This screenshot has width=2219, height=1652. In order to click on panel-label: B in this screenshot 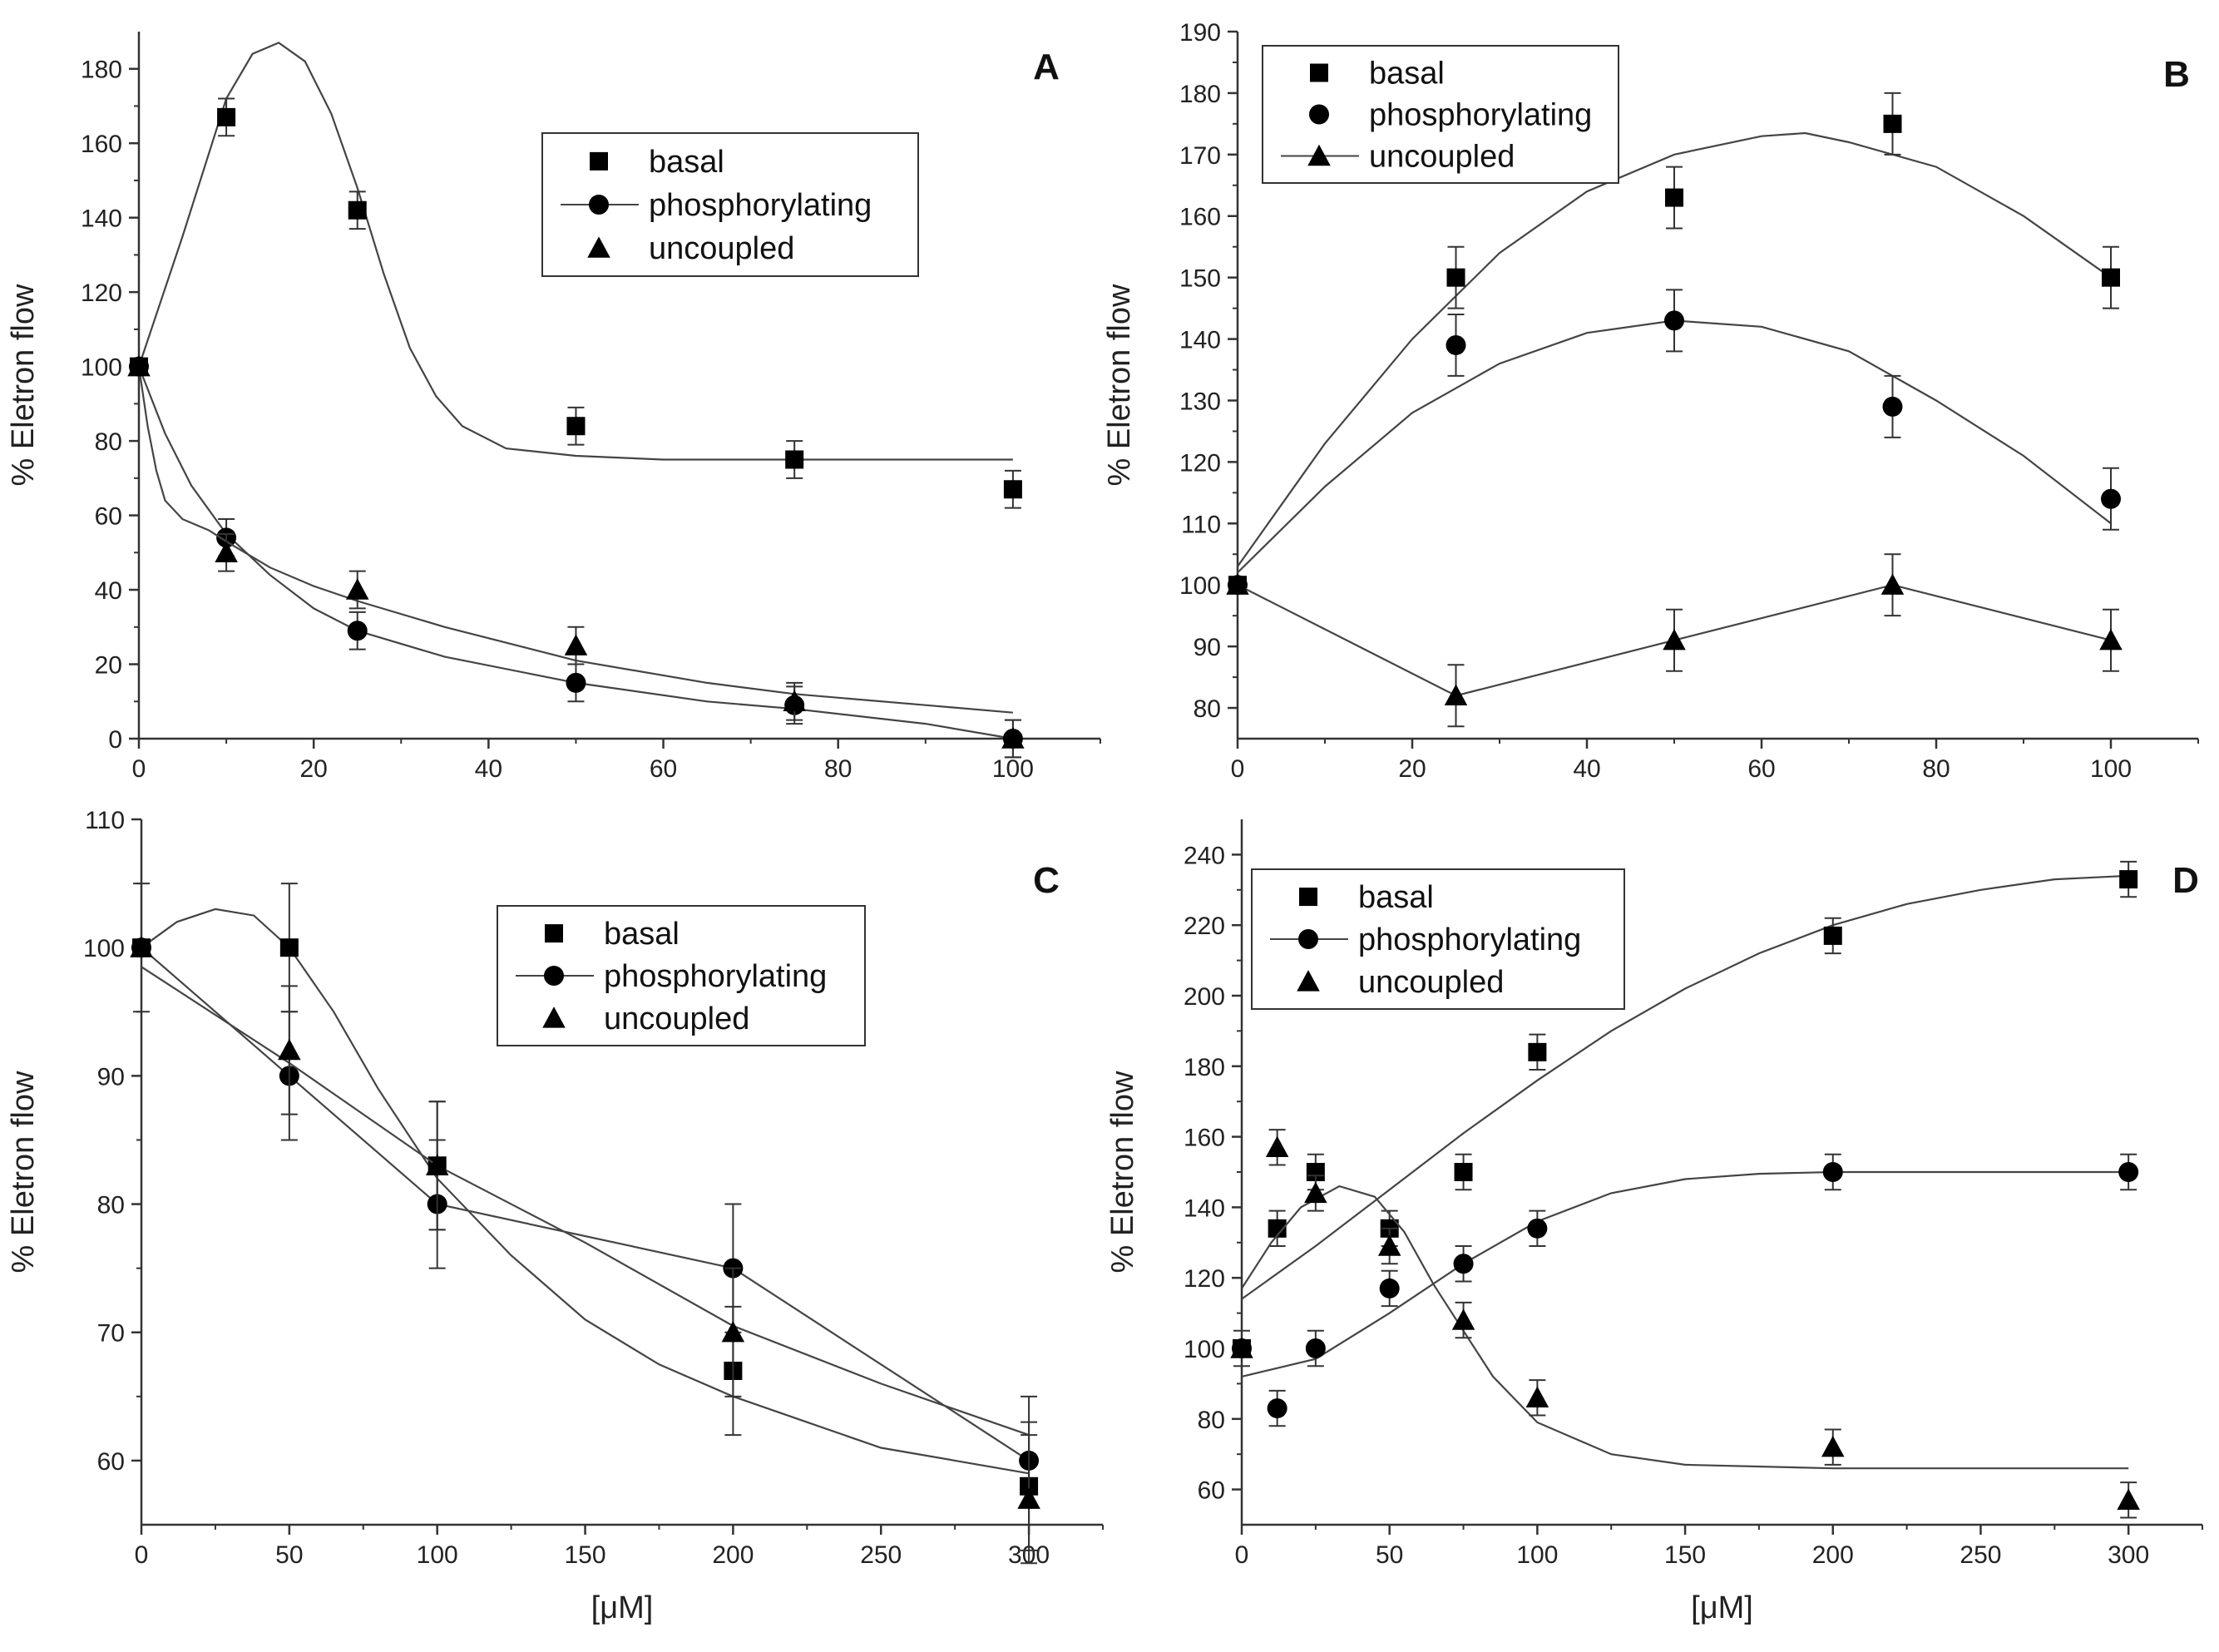, I will do `click(2176, 74)`.